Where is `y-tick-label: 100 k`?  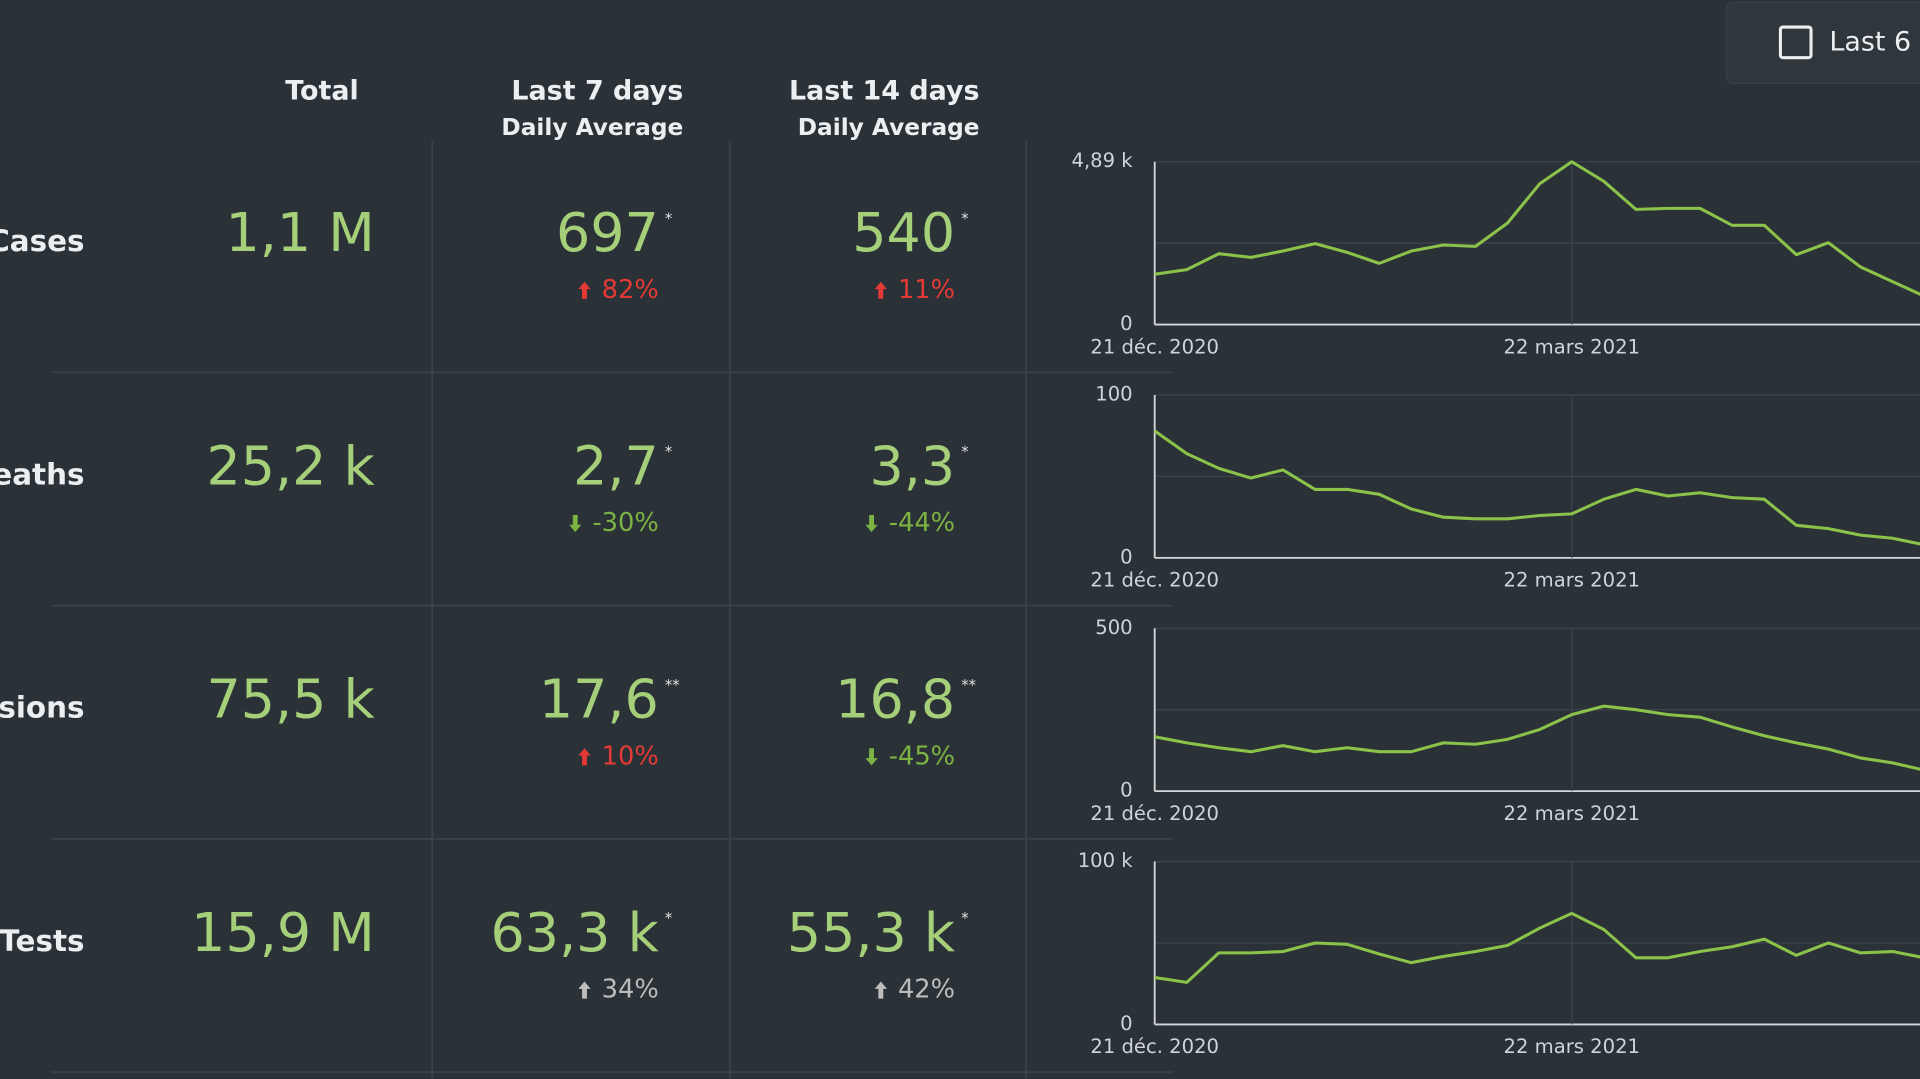
y-tick-label: 100 k is located at coordinates (1106, 860).